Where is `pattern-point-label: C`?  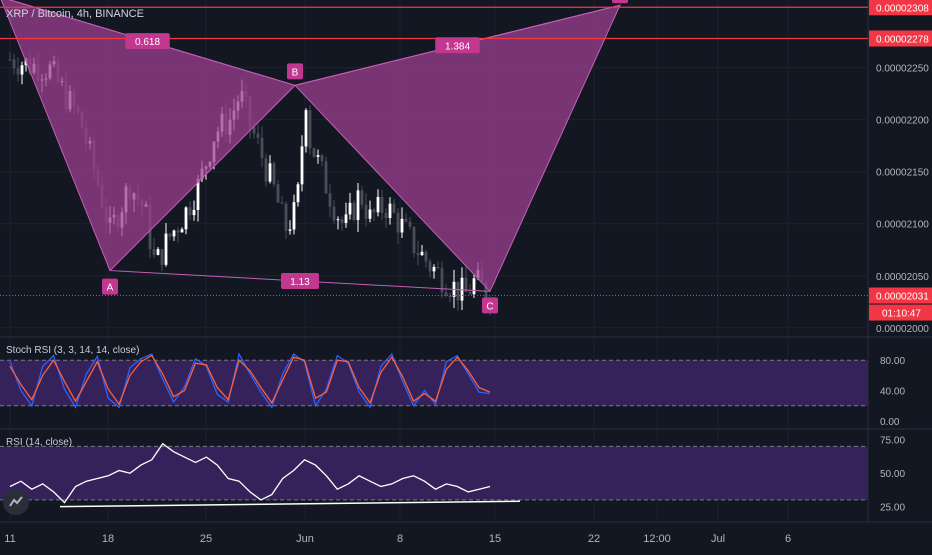 pattern-point-label: C is located at coordinates (489, 306).